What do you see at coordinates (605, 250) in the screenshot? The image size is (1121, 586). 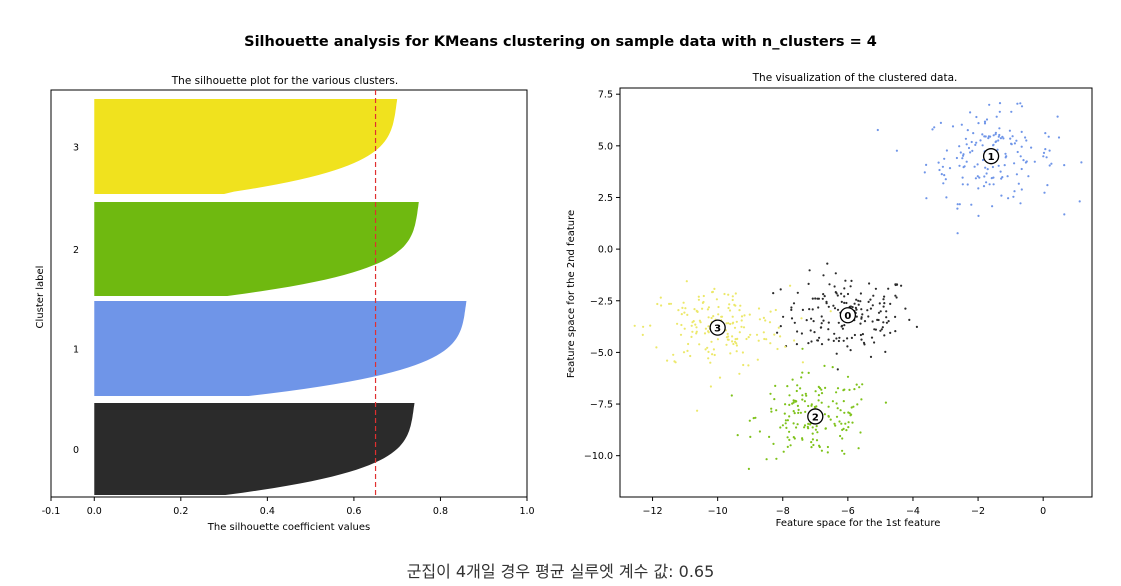 I see `y-tick-label: 0.0` at bounding box center [605, 250].